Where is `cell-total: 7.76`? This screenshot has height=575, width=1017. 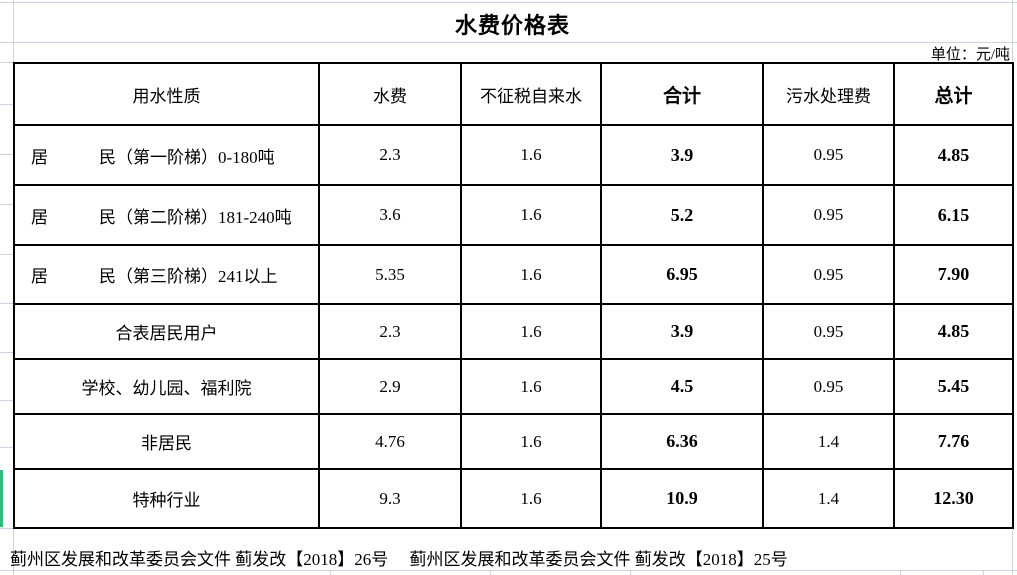
cell-total: 7.76 is located at coordinates (953, 441).